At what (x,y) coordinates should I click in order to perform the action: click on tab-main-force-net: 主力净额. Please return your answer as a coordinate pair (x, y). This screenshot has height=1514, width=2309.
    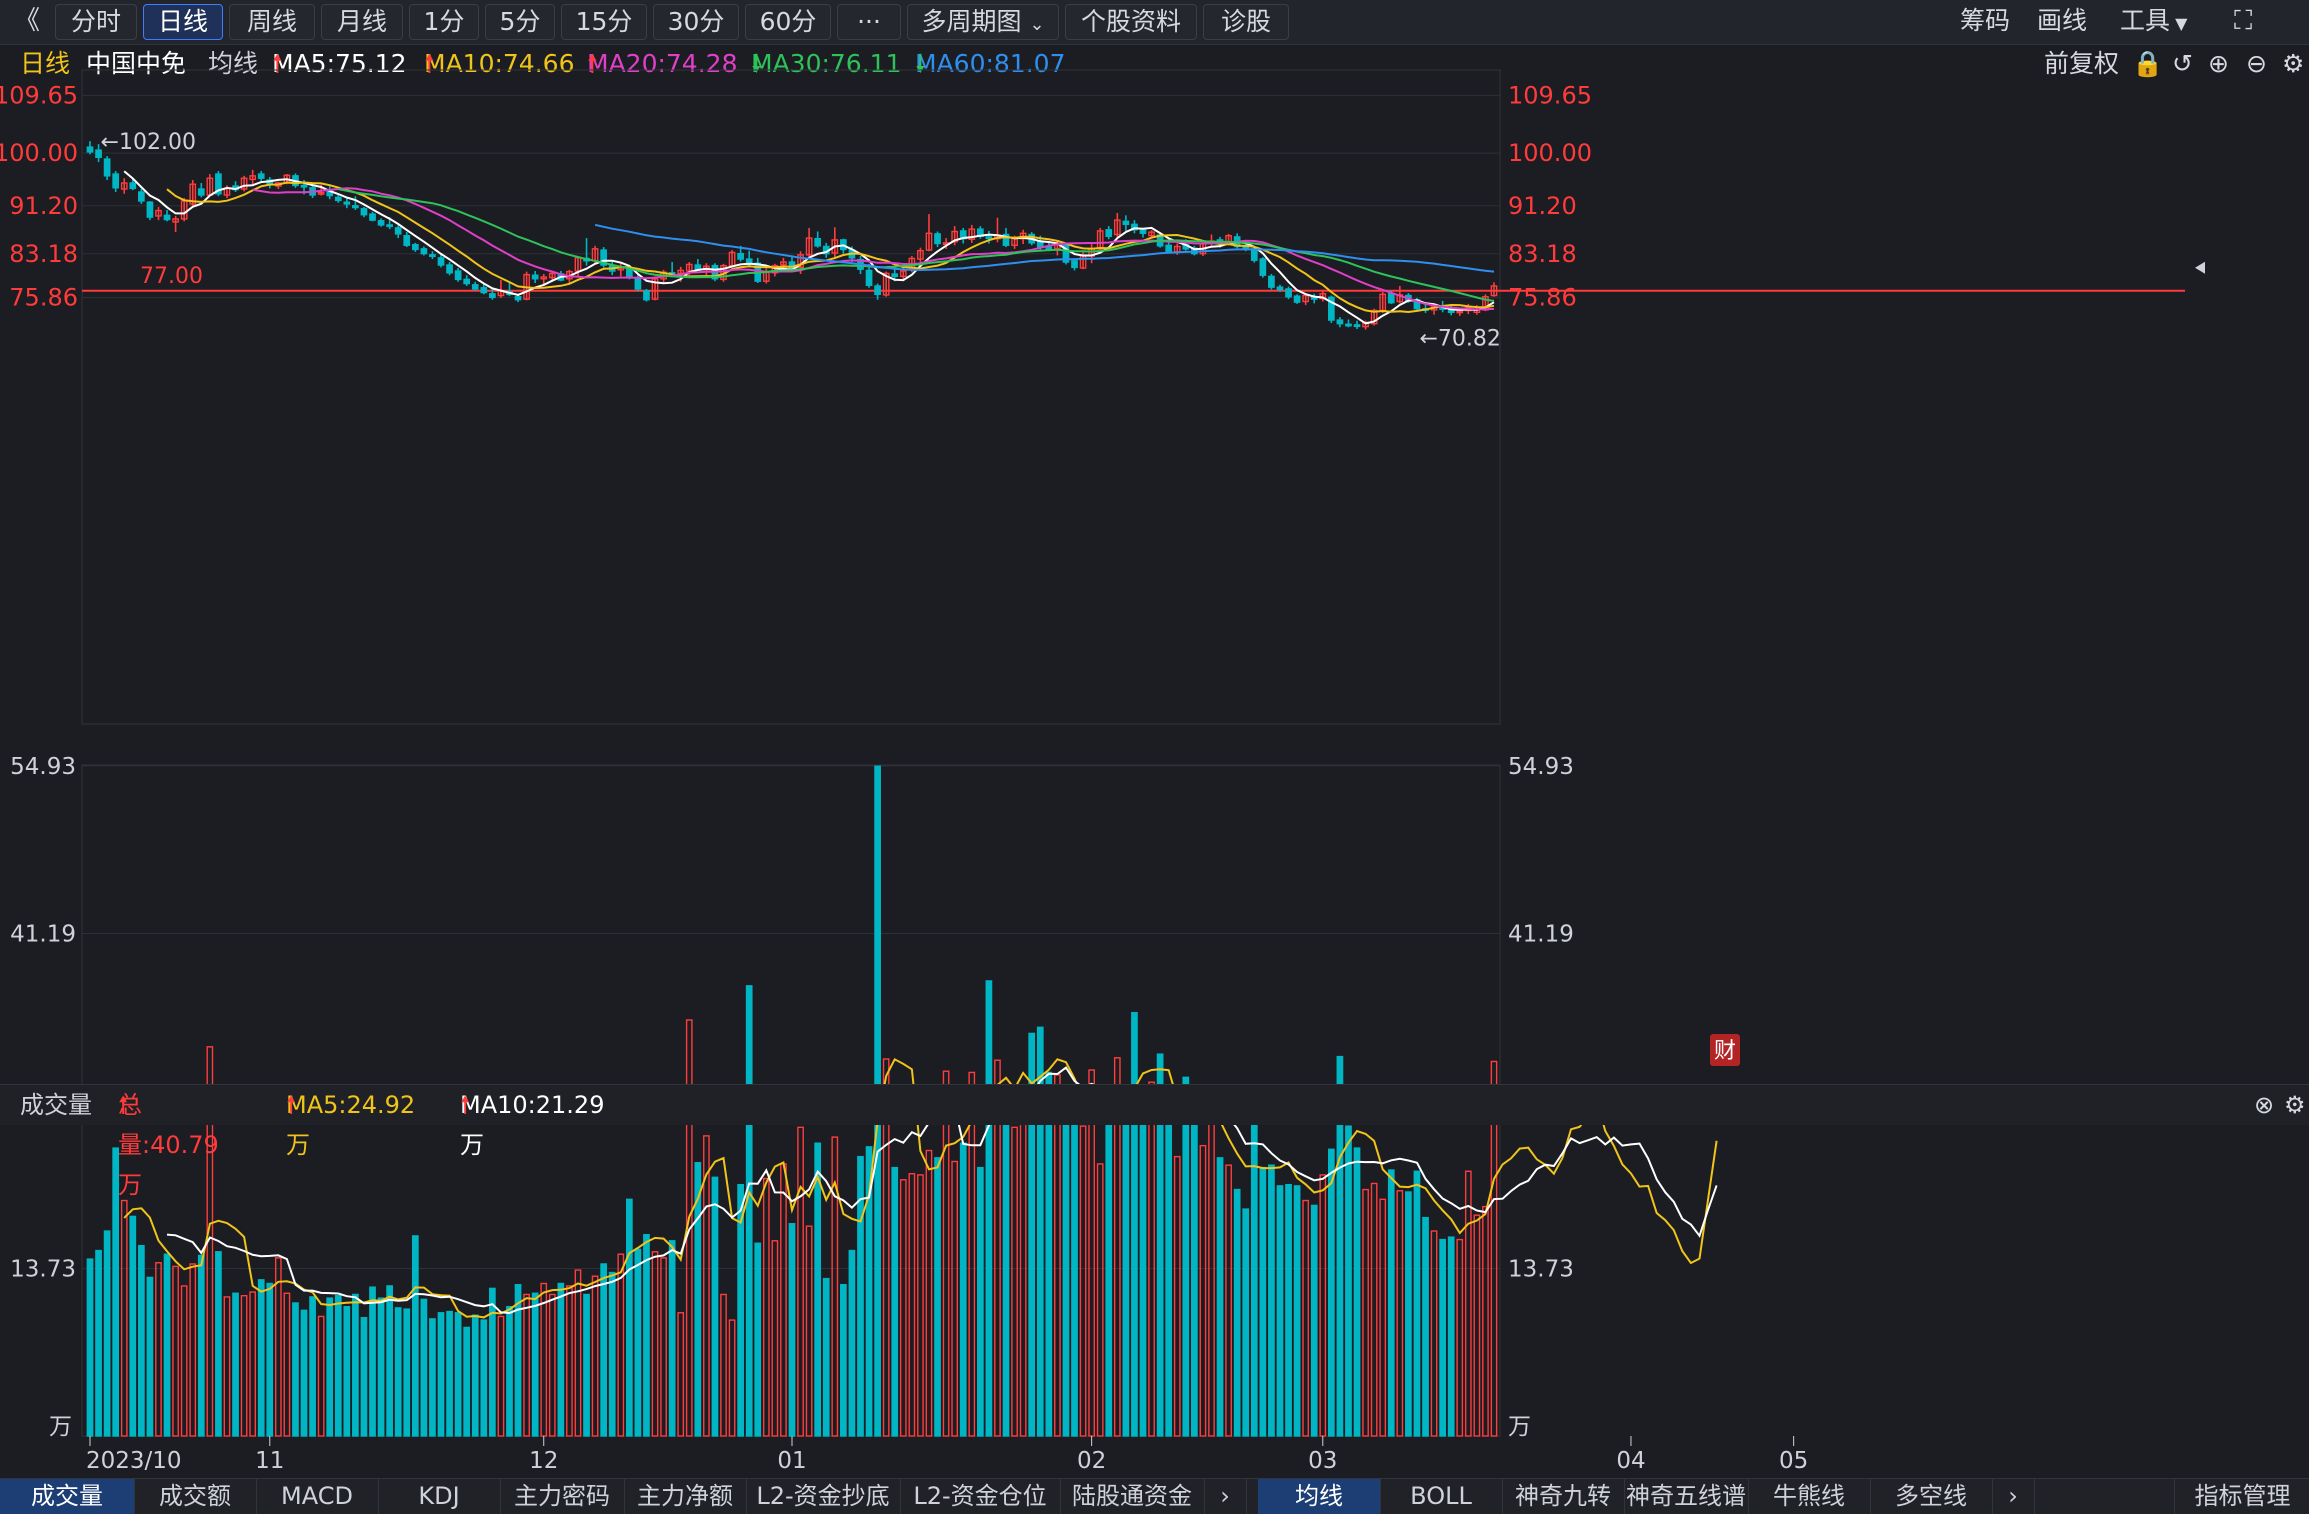
    Looking at the image, I should click on (685, 1496).